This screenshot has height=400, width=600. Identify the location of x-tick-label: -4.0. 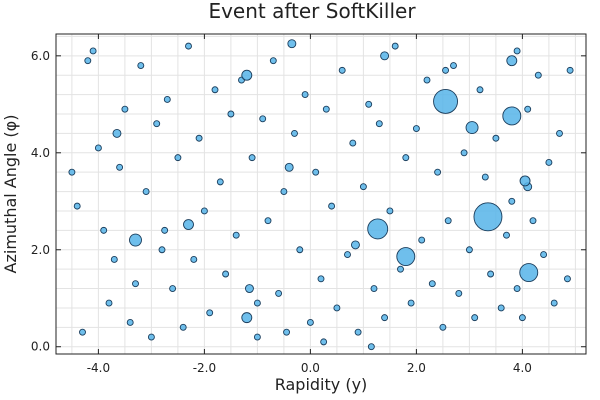
(98, 368).